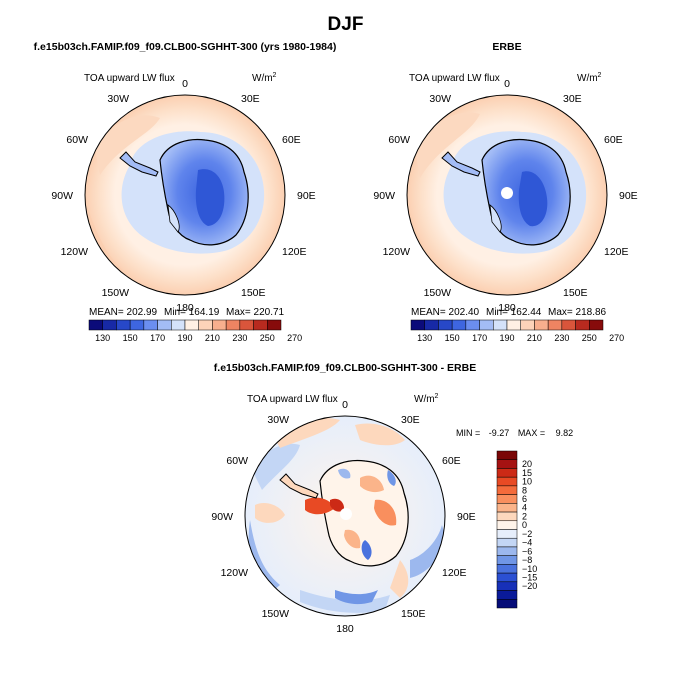 The width and height of the screenshot is (691, 691). What do you see at coordinates (589, 78) in the screenshot?
I see `panel-2-units-label: W/m2` at bounding box center [589, 78].